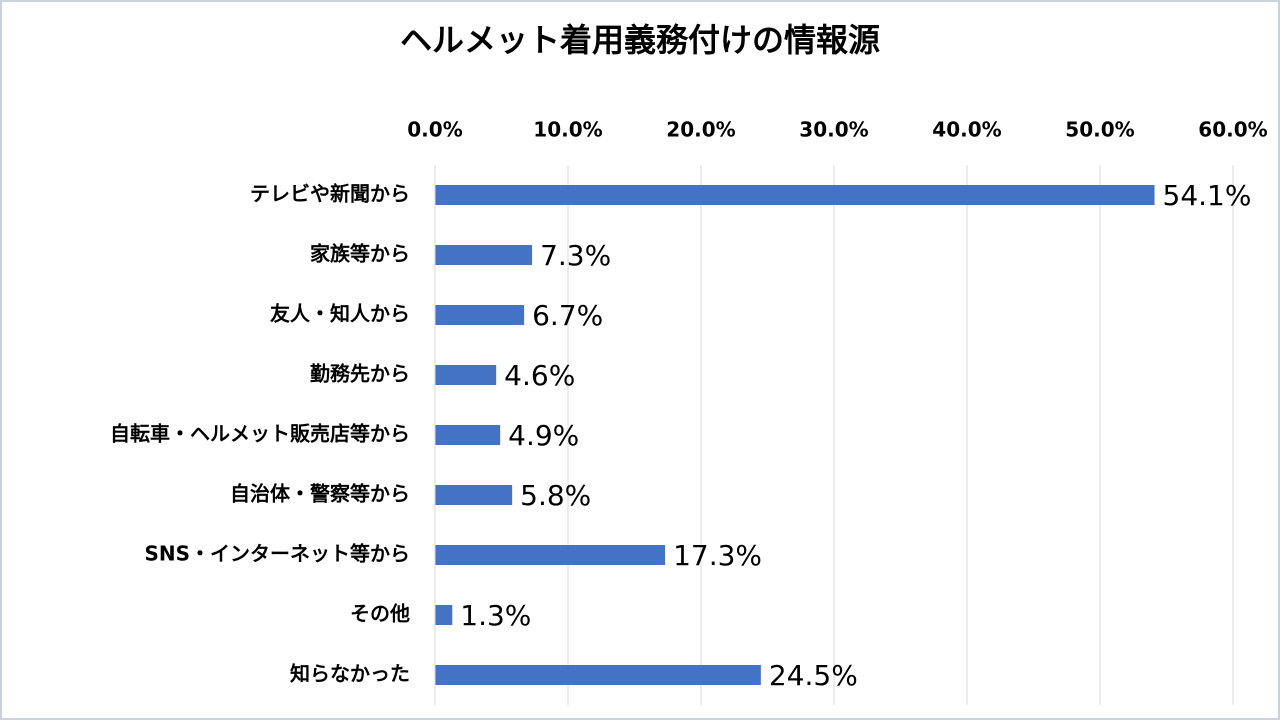 The width and height of the screenshot is (1280, 720). What do you see at coordinates (555, 495) in the screenshot?
I see `value-label: 5.8%` at bounding box center [555, 495].